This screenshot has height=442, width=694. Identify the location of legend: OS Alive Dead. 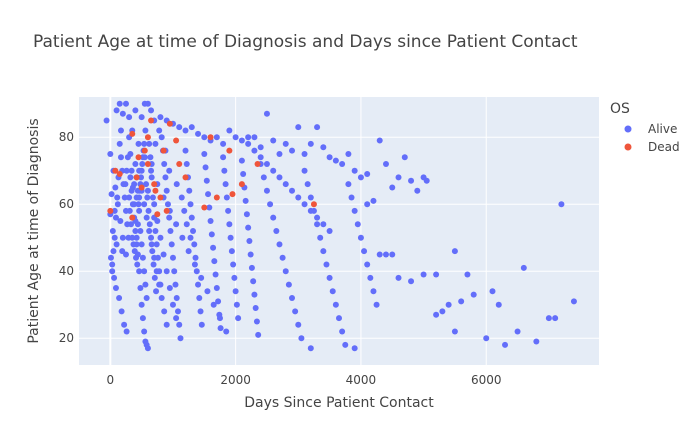
(645, 127).